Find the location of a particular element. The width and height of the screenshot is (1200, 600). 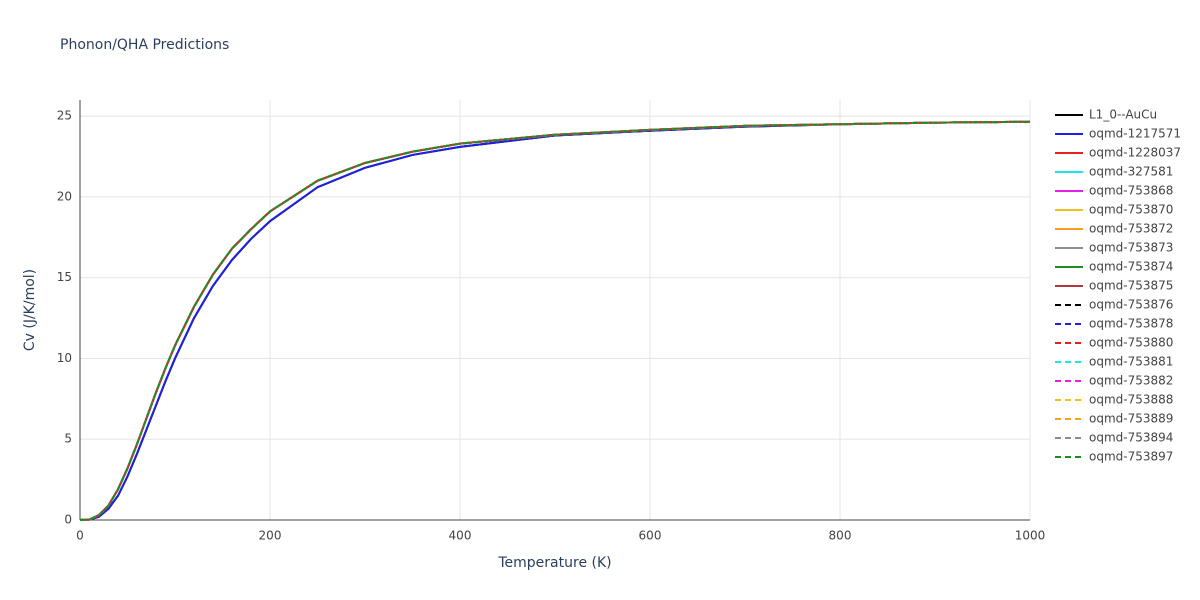

legend-label: oqmd-753875 is located at coordinates (1131, 286).